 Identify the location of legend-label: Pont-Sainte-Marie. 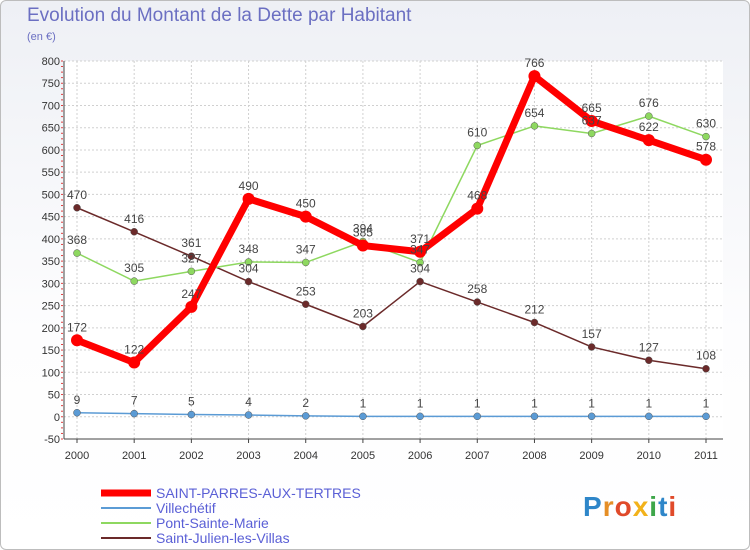
(212, 523).